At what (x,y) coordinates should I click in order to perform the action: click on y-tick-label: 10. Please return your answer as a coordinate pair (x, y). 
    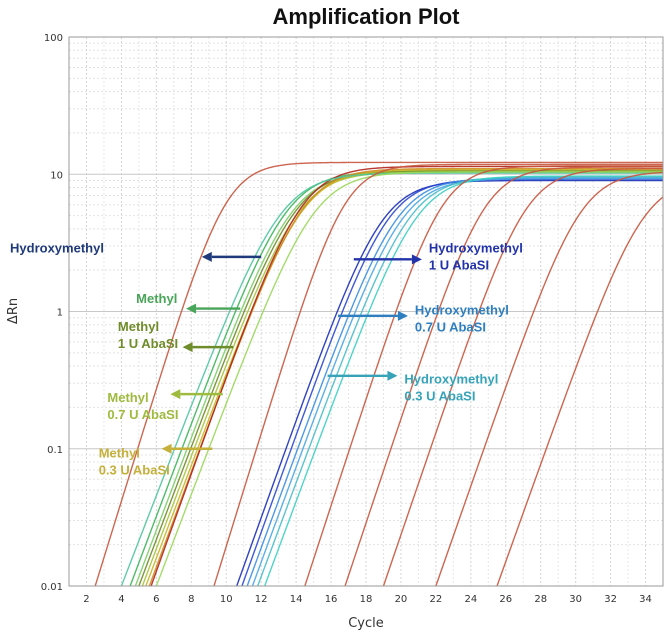
    Looking at the image, I should click on (56, 175).